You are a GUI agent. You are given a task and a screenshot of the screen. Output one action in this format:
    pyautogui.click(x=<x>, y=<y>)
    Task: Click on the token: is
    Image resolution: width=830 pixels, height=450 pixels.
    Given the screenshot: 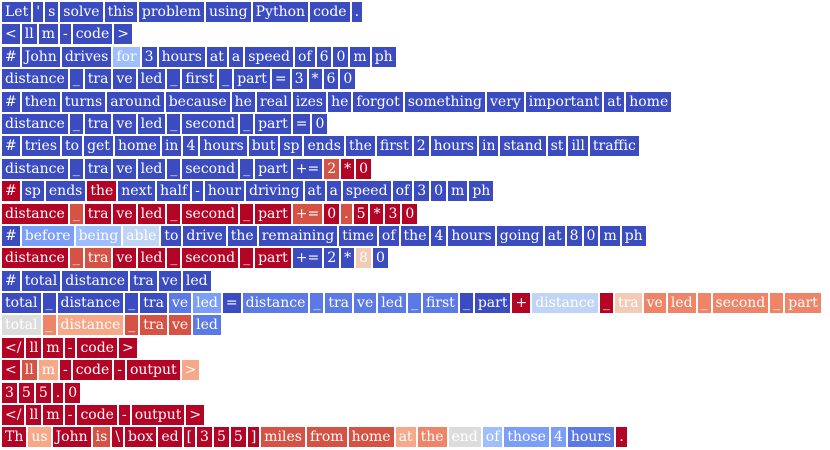 What is the action you would take?
    pyautogui.click(x=101, y=437)
    